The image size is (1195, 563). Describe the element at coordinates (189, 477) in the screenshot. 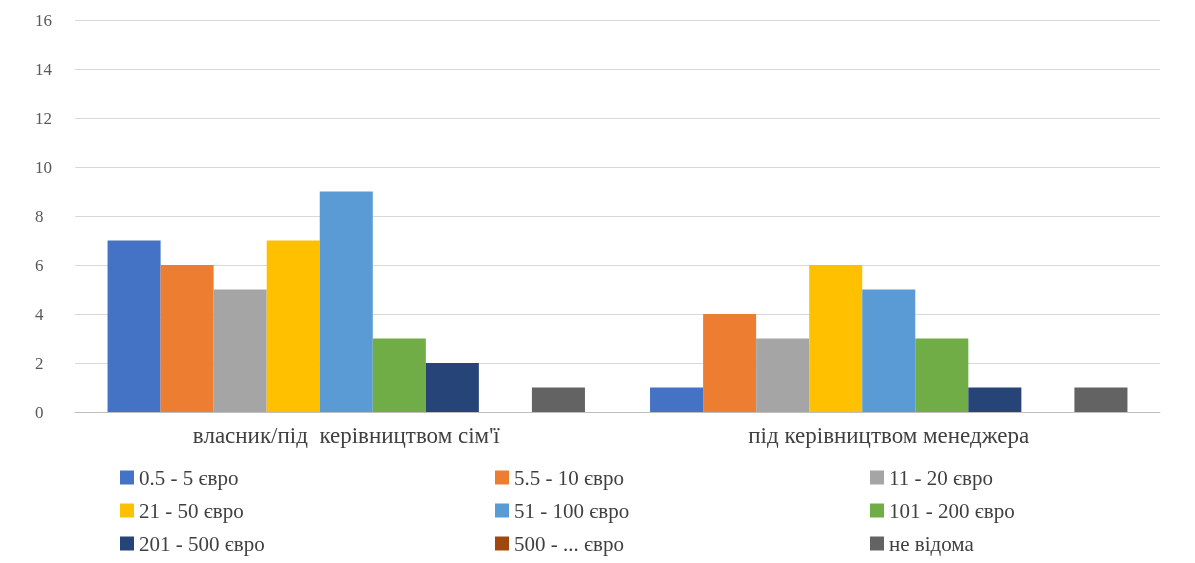

I see `legend-label: 0.5 - 5 євро` at that location.